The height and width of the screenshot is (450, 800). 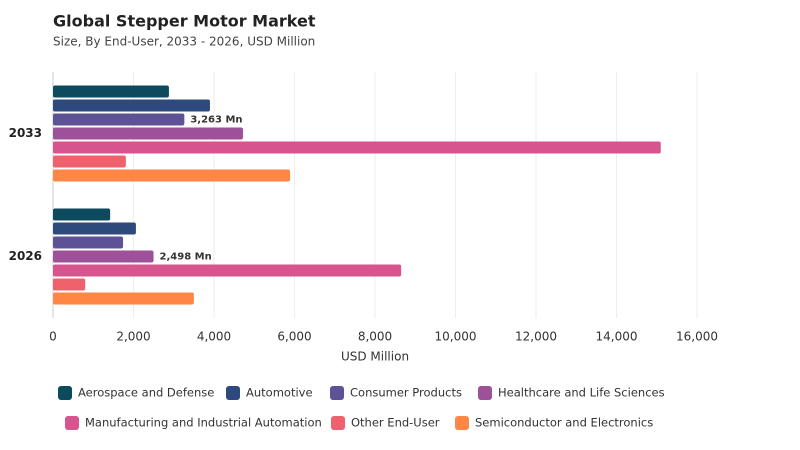 I want to click on x-tick-label: 14,000, so click(x=617, y=337).